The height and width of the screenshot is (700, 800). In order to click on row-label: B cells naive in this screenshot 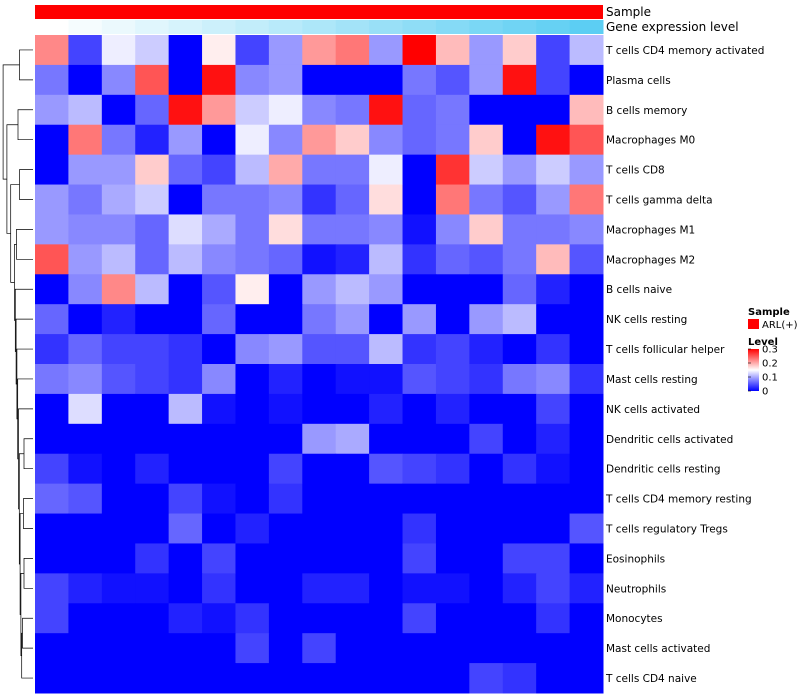, I will do `click(639, 290)`.